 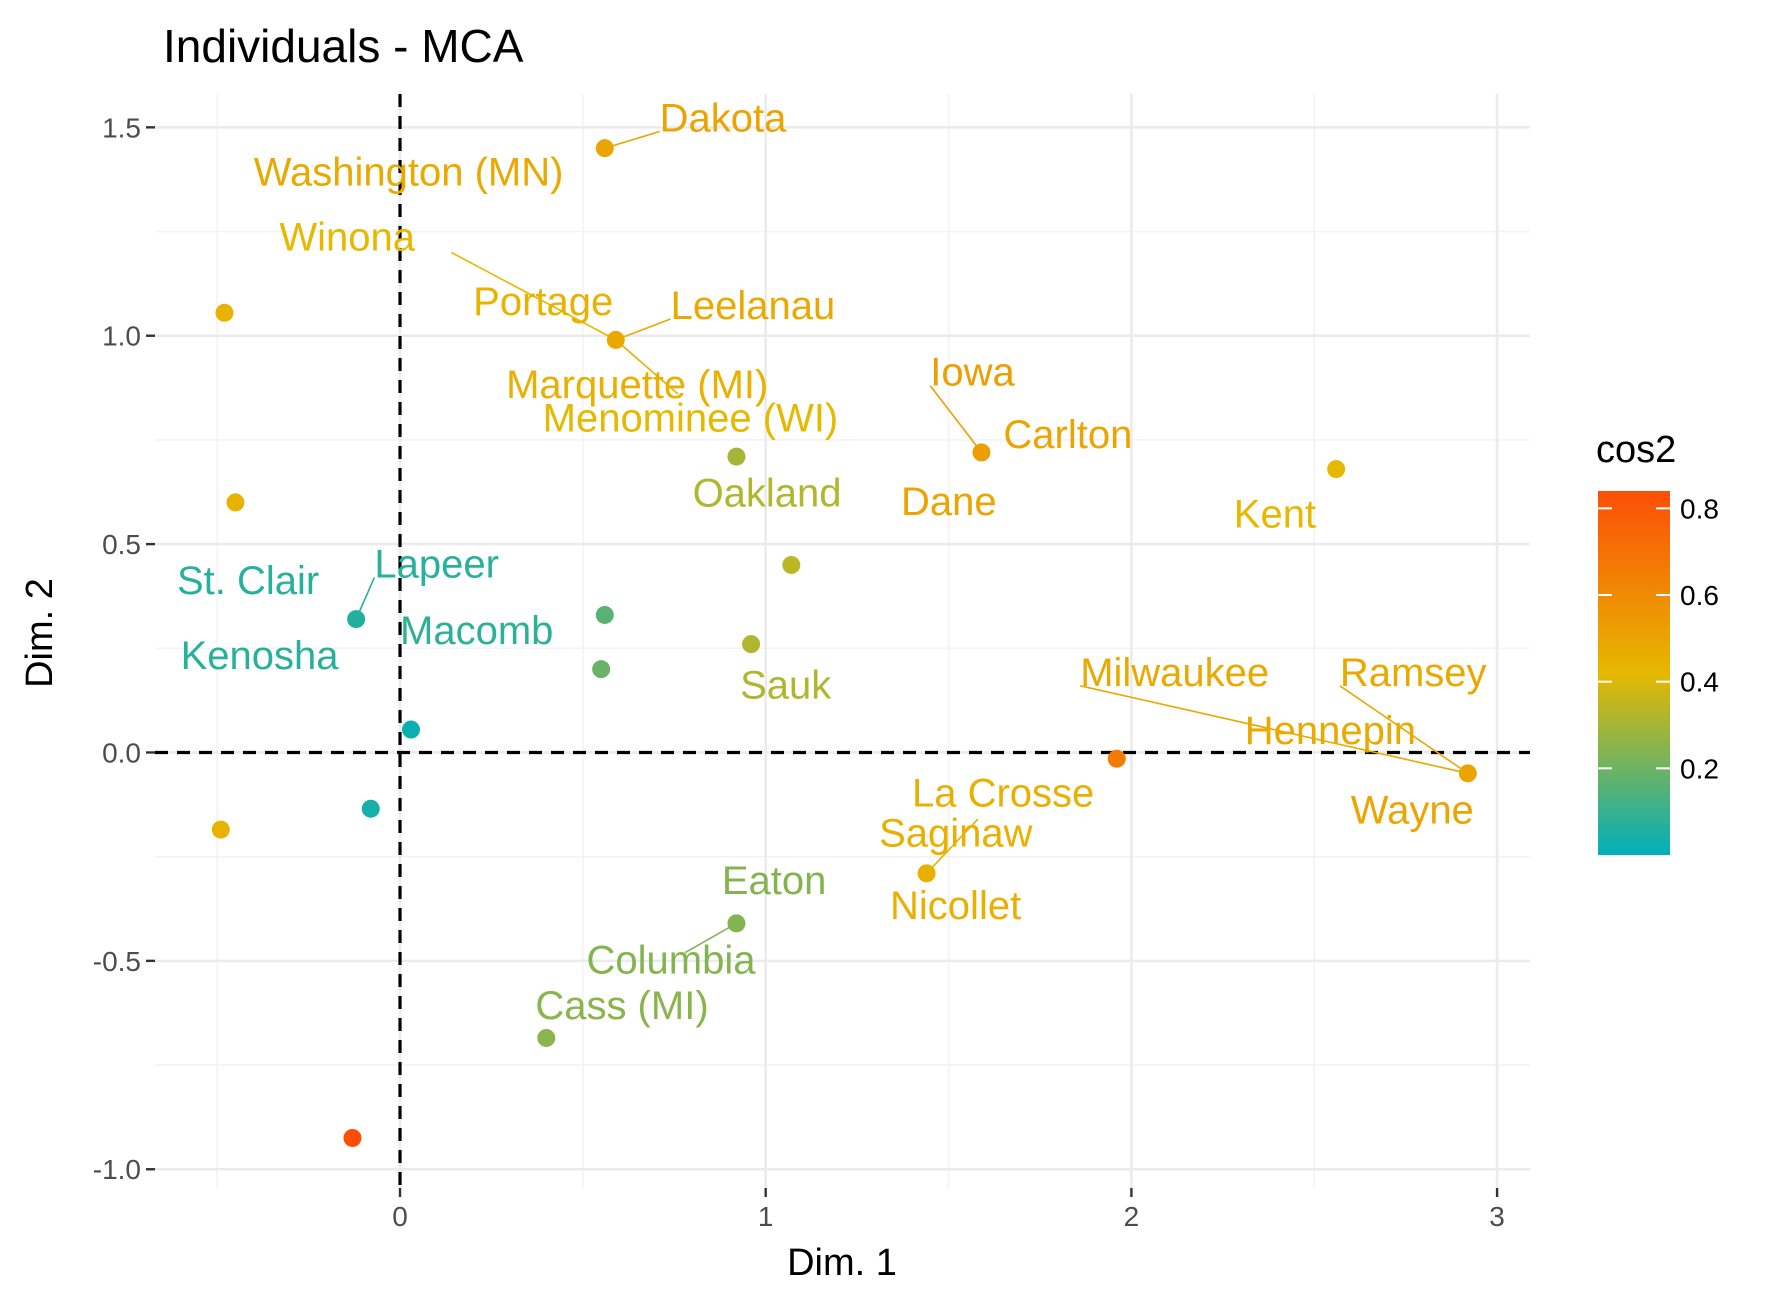 I want to click on point-label: Saginaw, so click(x=956, y=833).